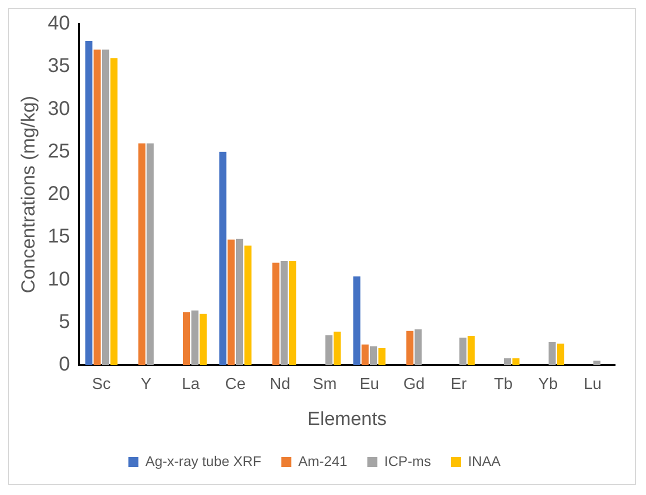 The image size is (646, 495). What do you see at coordinates (347, 419) in the screenshot?
I see `x-axis-title: Elements` at bounding box center [347, 419].